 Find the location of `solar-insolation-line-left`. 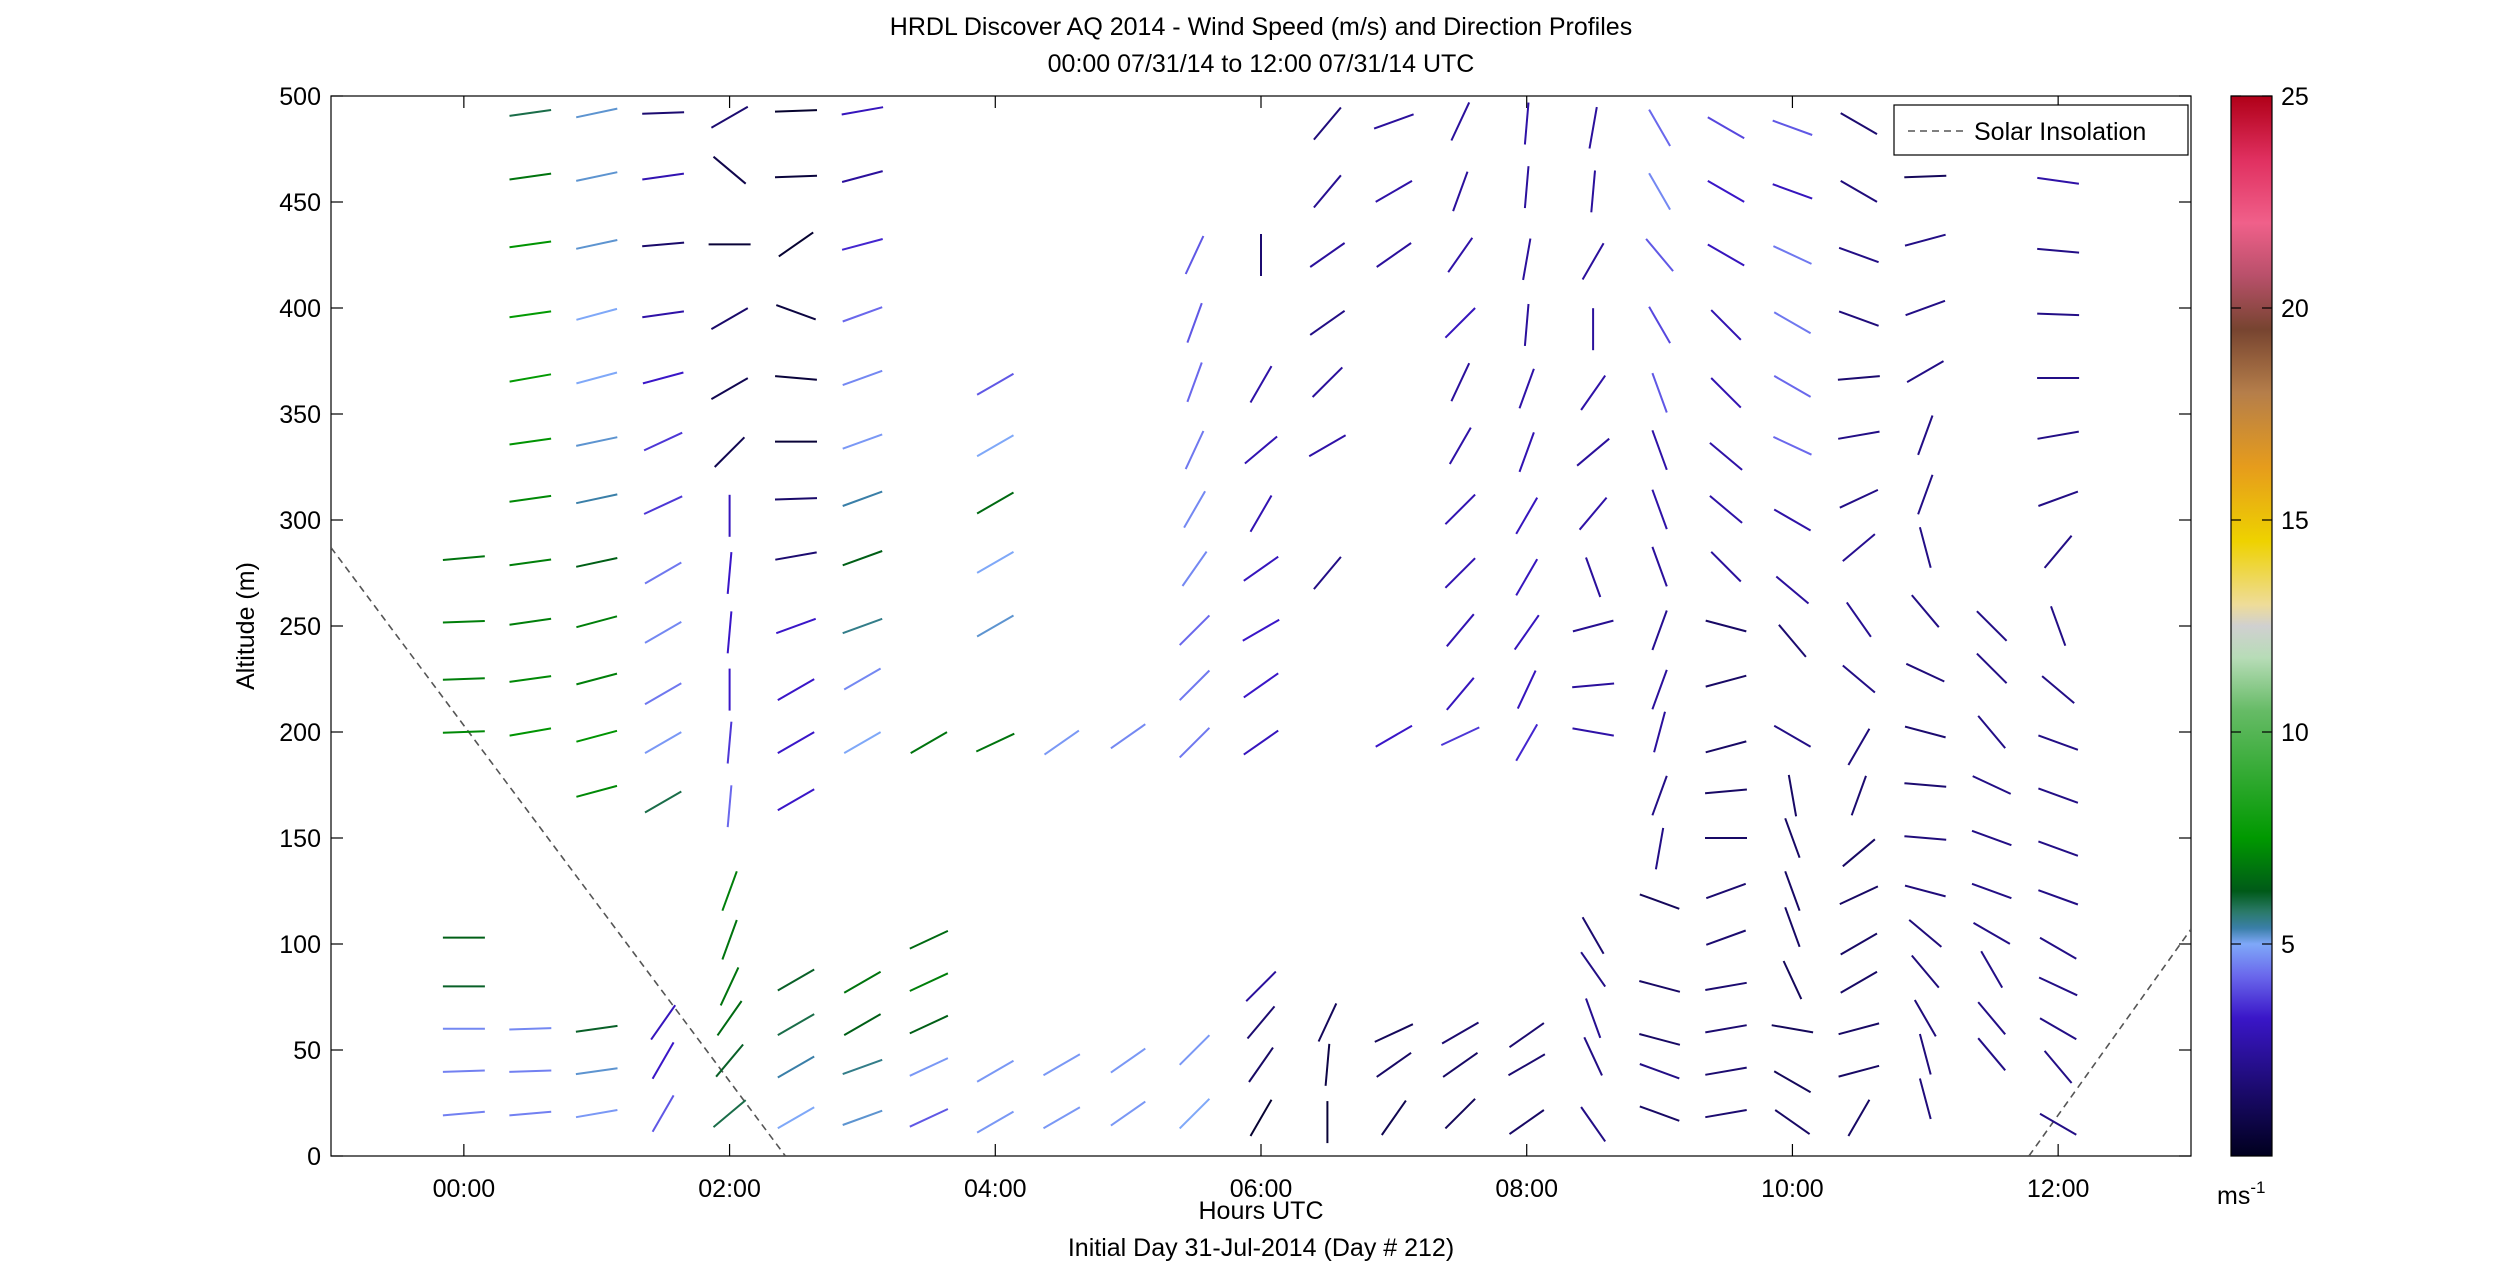

solar-insolation-line-left is located at coordinates (559, 851).